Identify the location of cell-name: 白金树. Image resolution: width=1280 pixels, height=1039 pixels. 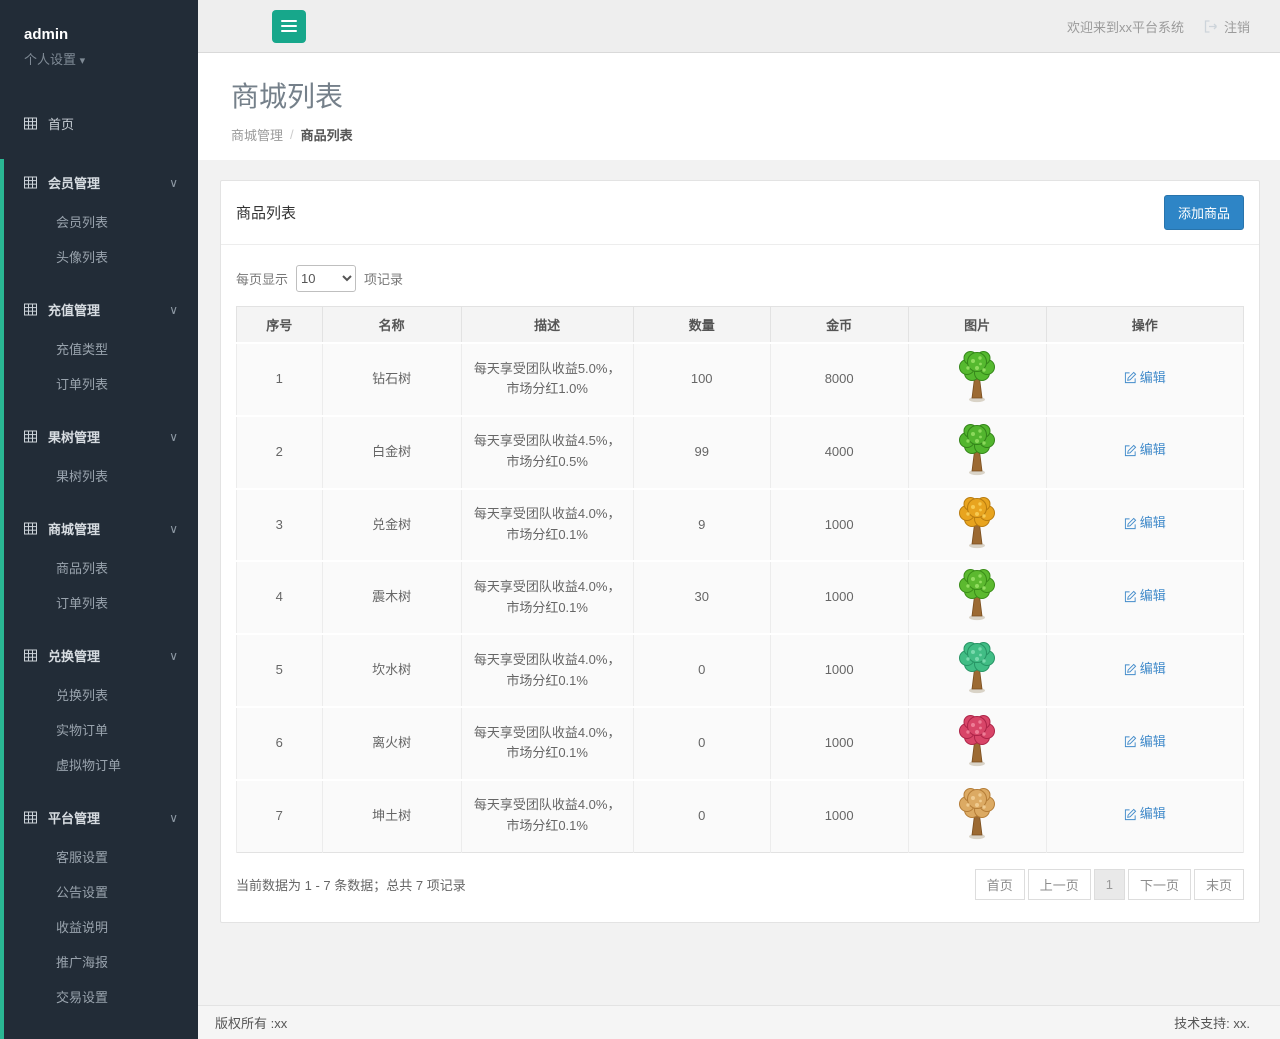
(391, 451).